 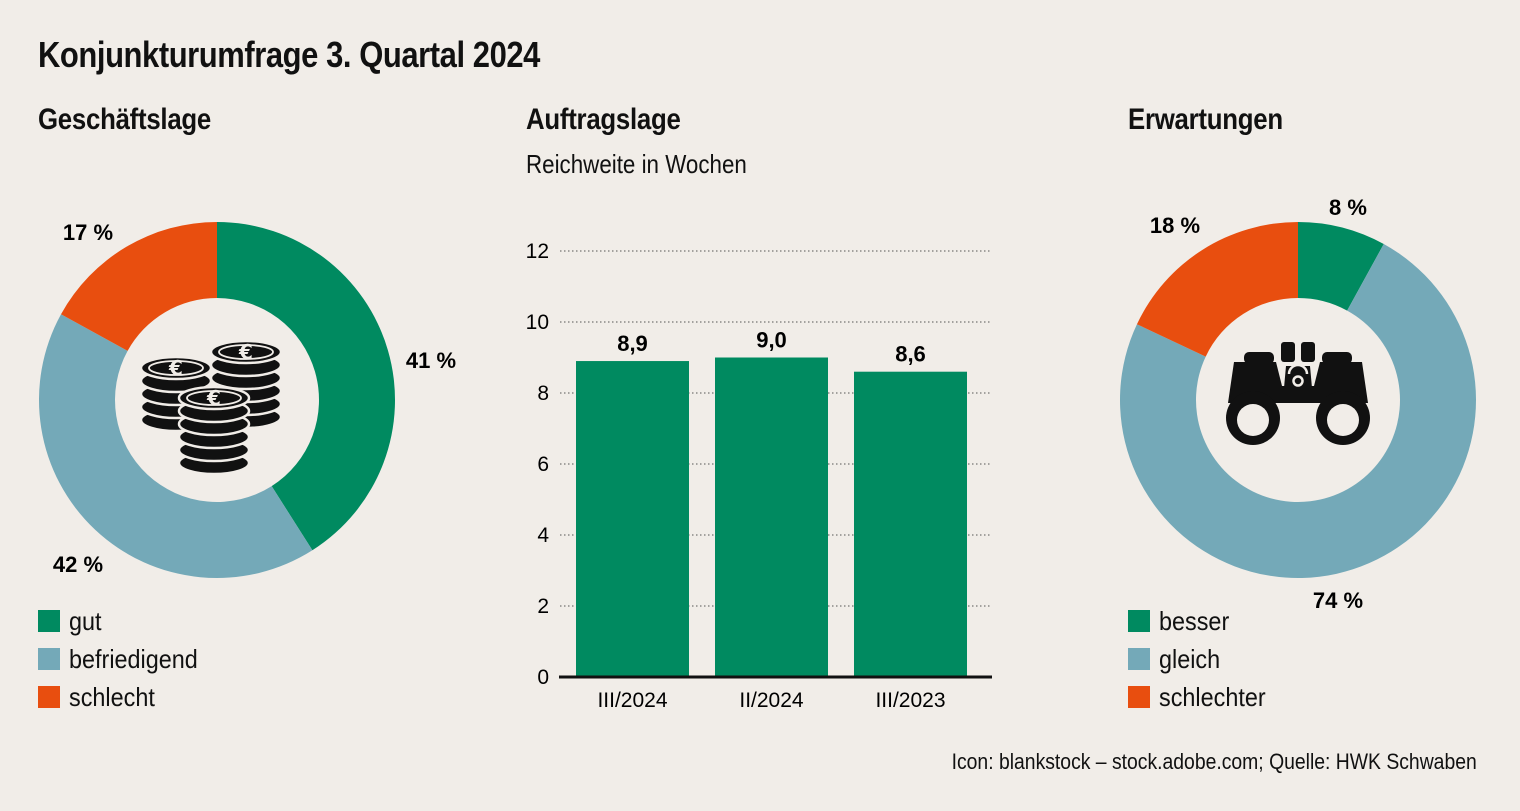 I want to click on legend-geschaeftslage: gut befriedigend schlecht, so click(x=125, y=659).